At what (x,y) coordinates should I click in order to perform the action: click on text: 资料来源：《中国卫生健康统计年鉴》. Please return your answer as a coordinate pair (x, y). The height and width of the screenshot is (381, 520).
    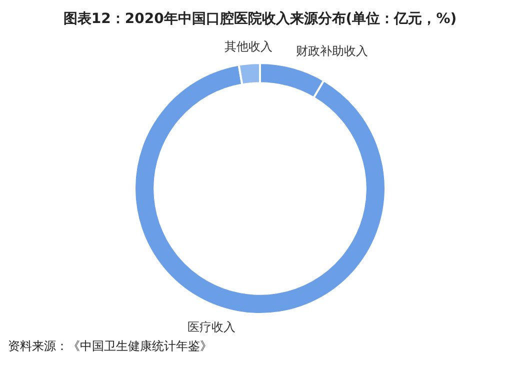
    Looking at the image, I should click on (110, 346).